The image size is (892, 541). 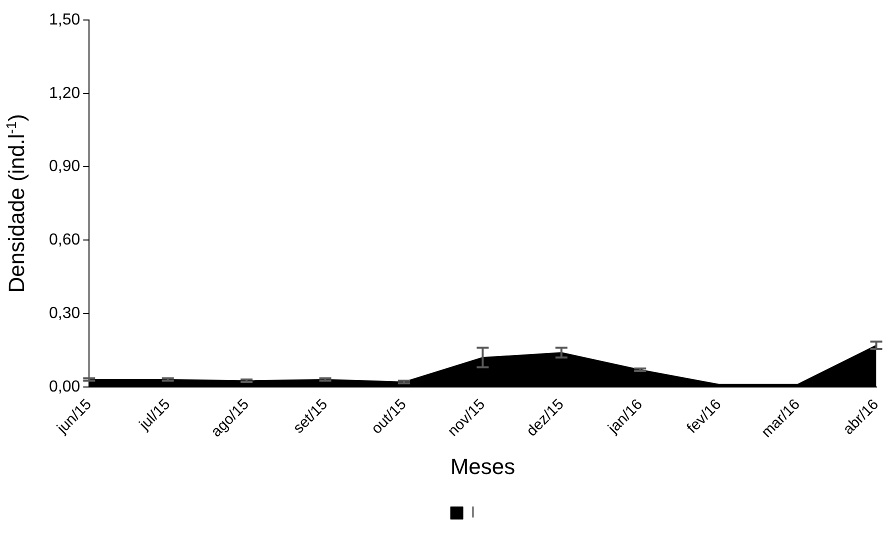 I want to click on y-tick-label: 1,20, so click(x=64, y=93).